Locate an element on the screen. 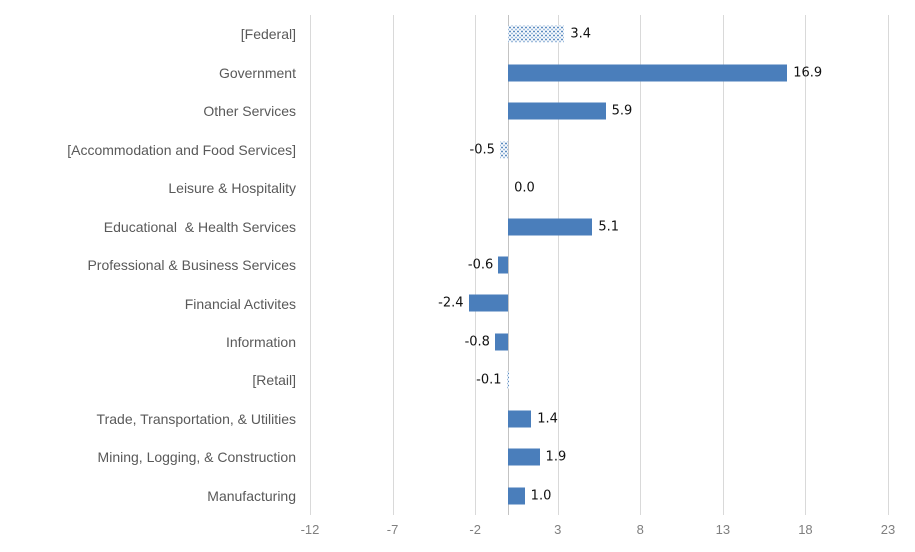  value-label: 3.4 is located at coordinates (580, 34).